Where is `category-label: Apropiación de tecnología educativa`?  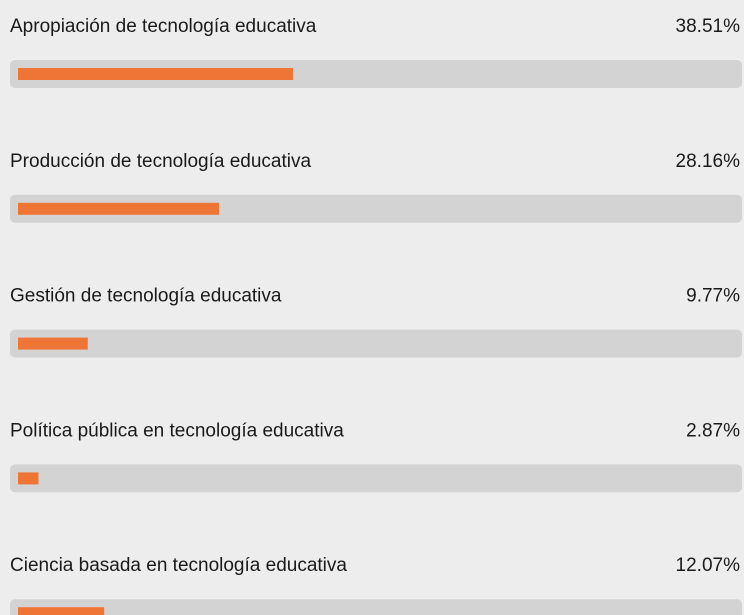 category-label: Apropiación de tecnología educativa is located at coordinates (163, 26).